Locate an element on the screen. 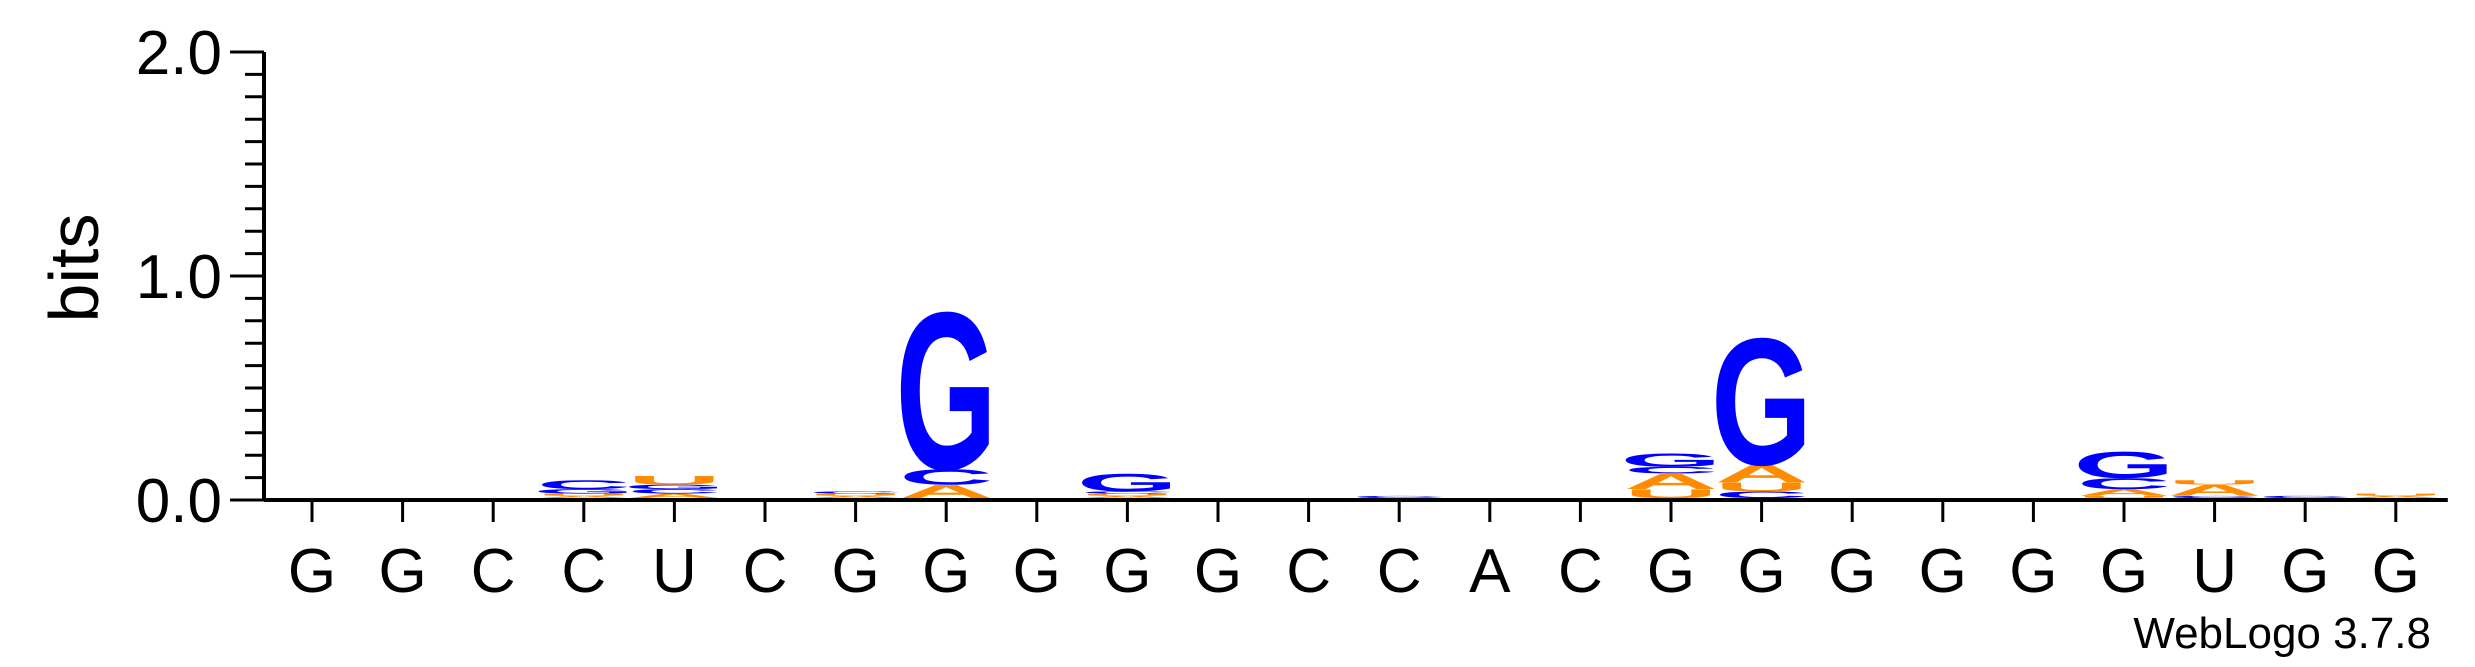 The image size is (2475, 667). y-tick-label: 2.0 is located at coordinates (179, 53).